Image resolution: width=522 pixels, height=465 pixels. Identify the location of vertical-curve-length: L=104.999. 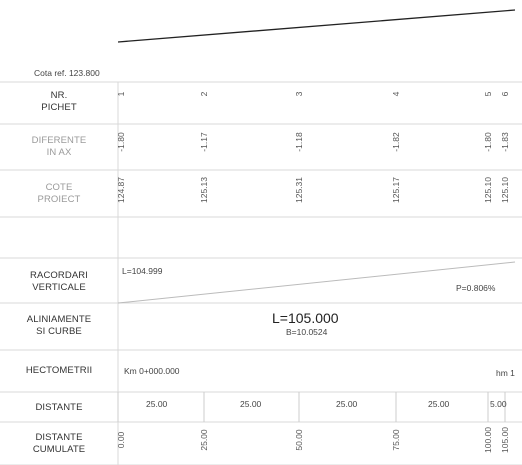
(142, 271).